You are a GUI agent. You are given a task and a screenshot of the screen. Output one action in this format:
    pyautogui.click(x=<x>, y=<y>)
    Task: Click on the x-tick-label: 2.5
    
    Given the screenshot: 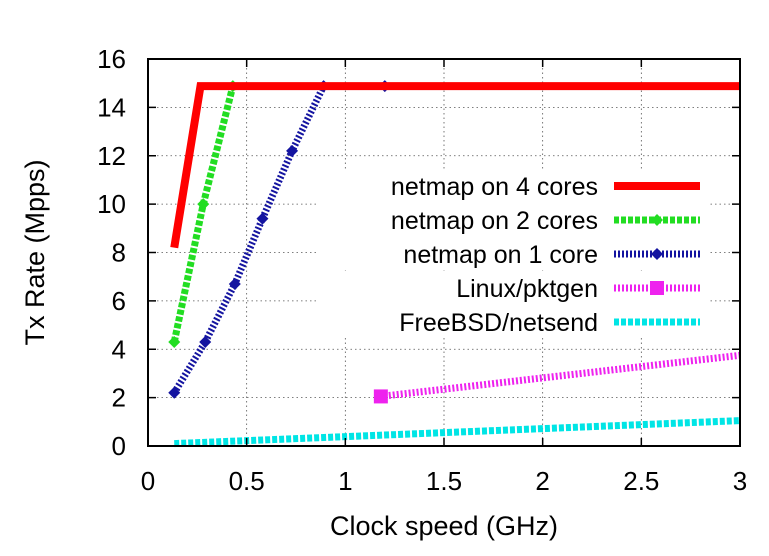 What is the action you would take?
    pyautogui.click(x=641, y=481)
    